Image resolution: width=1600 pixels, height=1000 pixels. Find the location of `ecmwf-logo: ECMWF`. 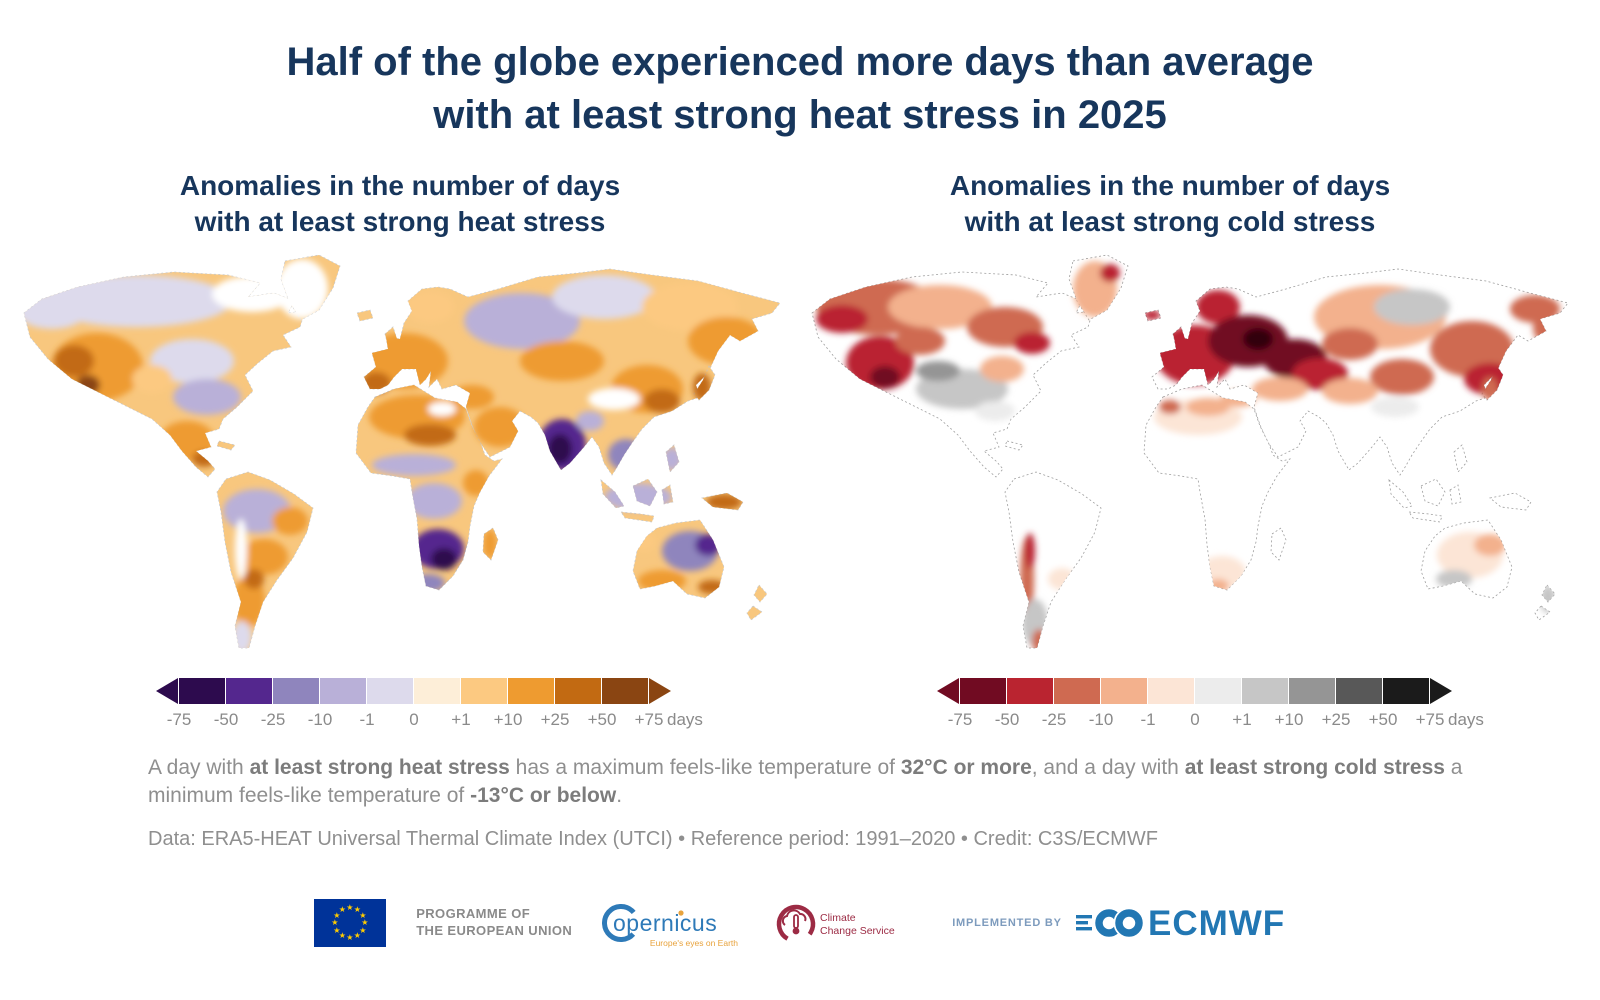

ecmwf-logo: ECMWF is located at coordinates (1180, 923).